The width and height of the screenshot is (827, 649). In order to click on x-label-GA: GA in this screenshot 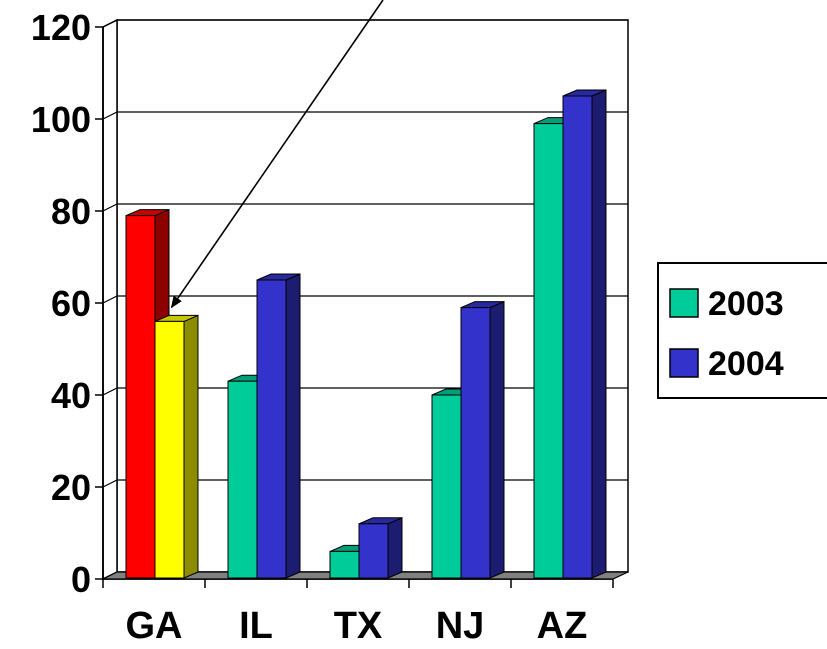, I will do `click(154, 626)`.